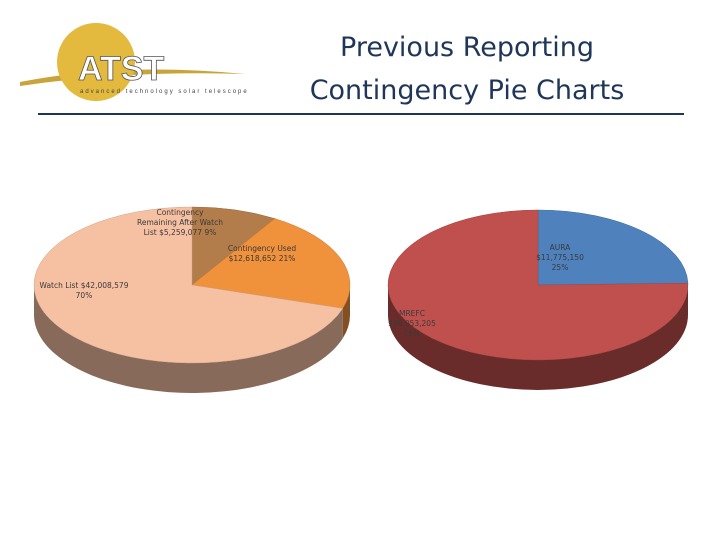 The height and width of the screenshot is (540, 720). What do you see at coordinates (121, 69) in the screenshot?
I see `logo-text: ATST` at bounding box center [121, 69].